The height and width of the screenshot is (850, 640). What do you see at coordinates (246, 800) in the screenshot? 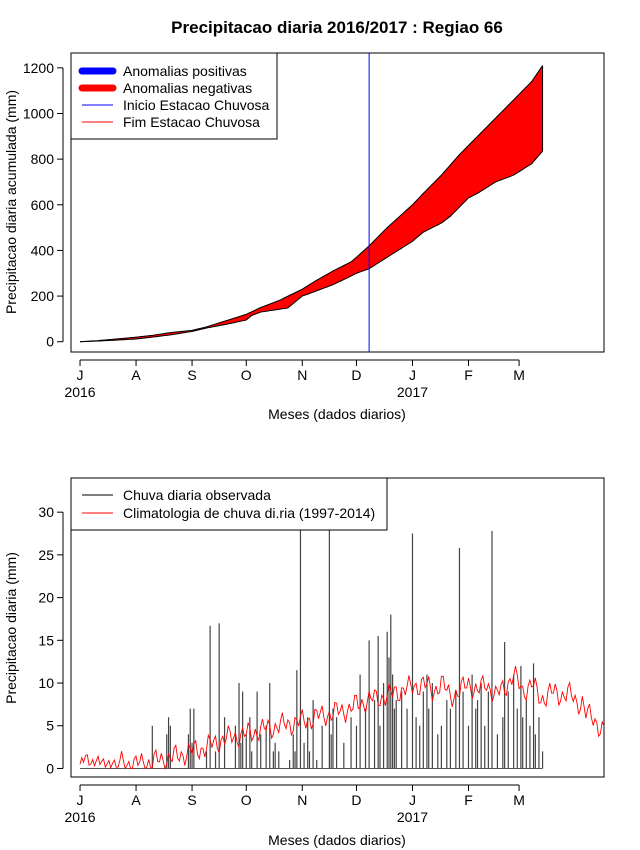
I see `bottom-x-tick-label-3: O` at bounding box center [246, 800].